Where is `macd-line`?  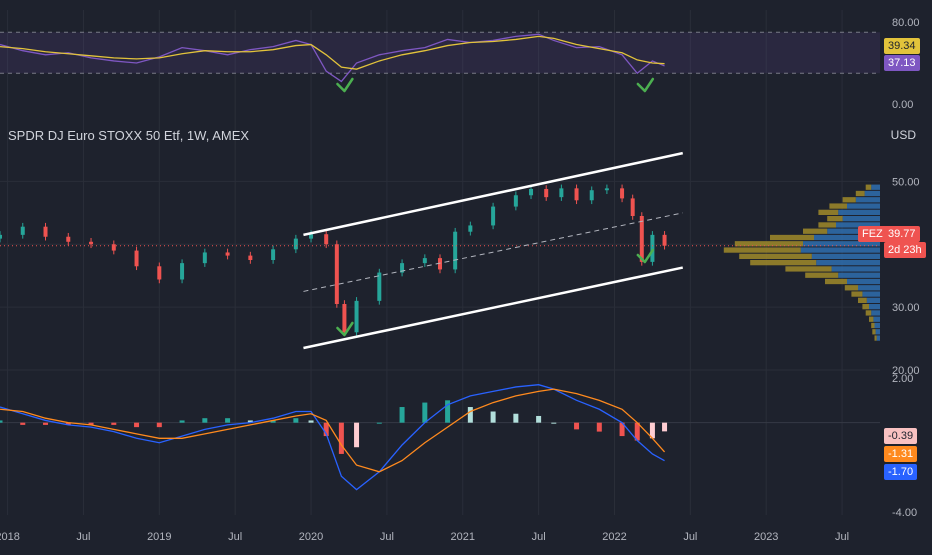 macd-line is located at coordinates (332, 437).